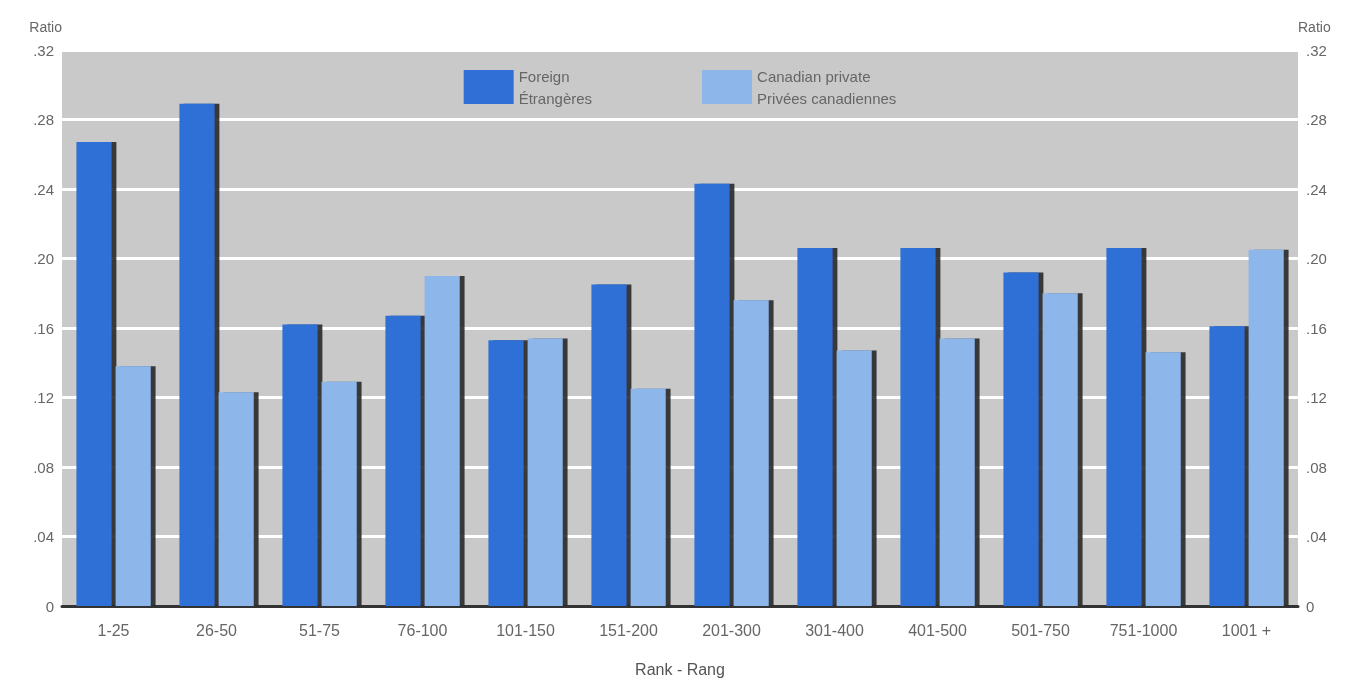 The image size is (1360, 683). Describe the element at coordinates (827, 87) in the screenshot. I see `legend-label: Canadian private Privées canadiennes` at that location.